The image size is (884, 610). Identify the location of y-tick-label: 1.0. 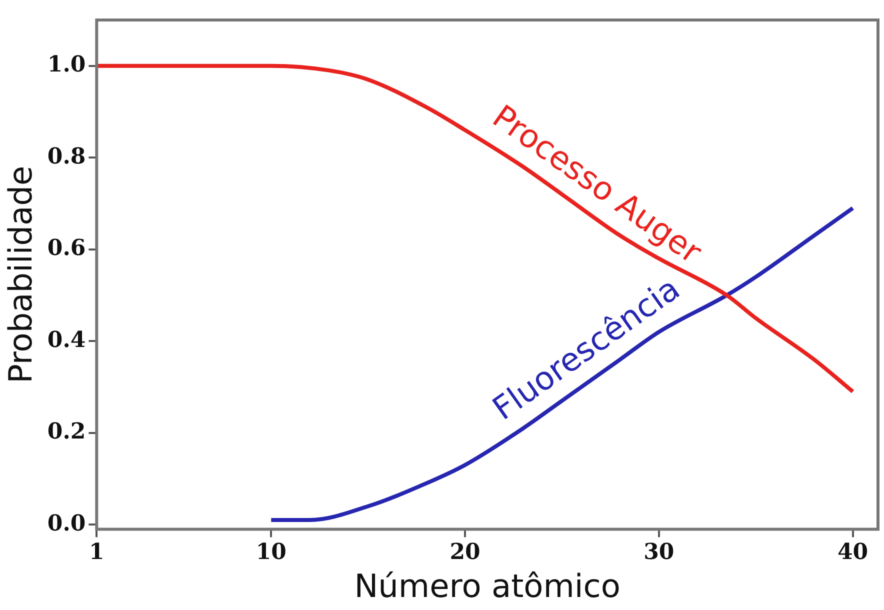
(66, 65).